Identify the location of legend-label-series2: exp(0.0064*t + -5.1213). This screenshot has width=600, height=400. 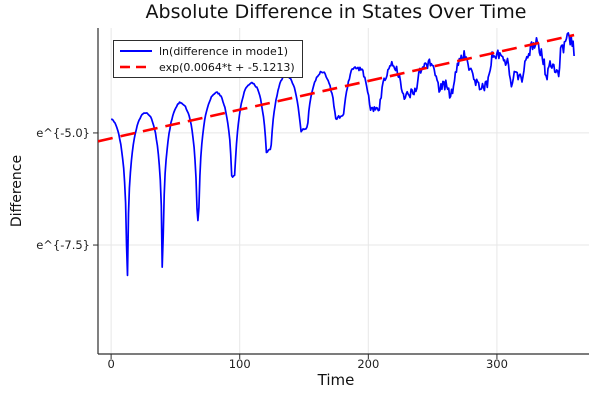
(227, 67).